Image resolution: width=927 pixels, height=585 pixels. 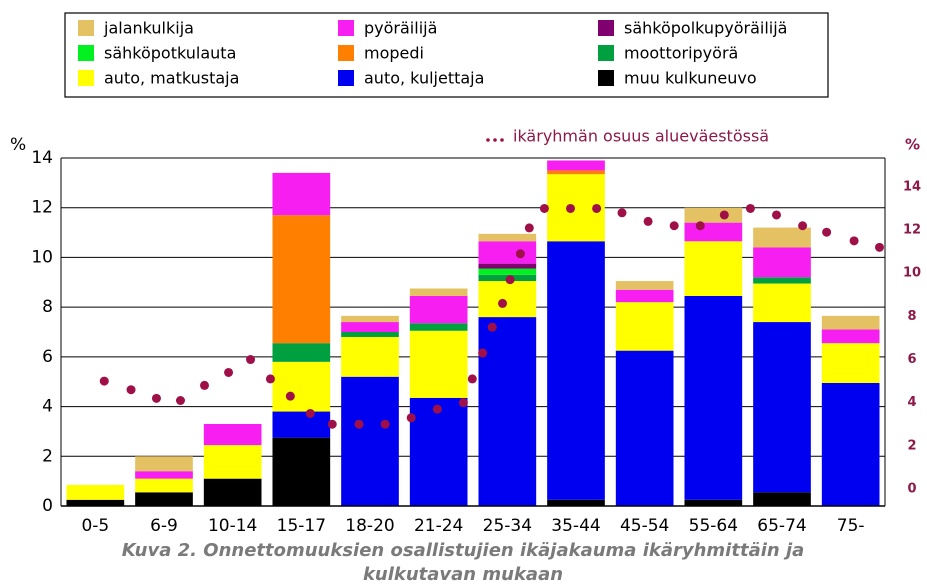 I want to click on dot-legend-label: ikäryhmän osuus alueväestössä, so click(x=641, y=136).